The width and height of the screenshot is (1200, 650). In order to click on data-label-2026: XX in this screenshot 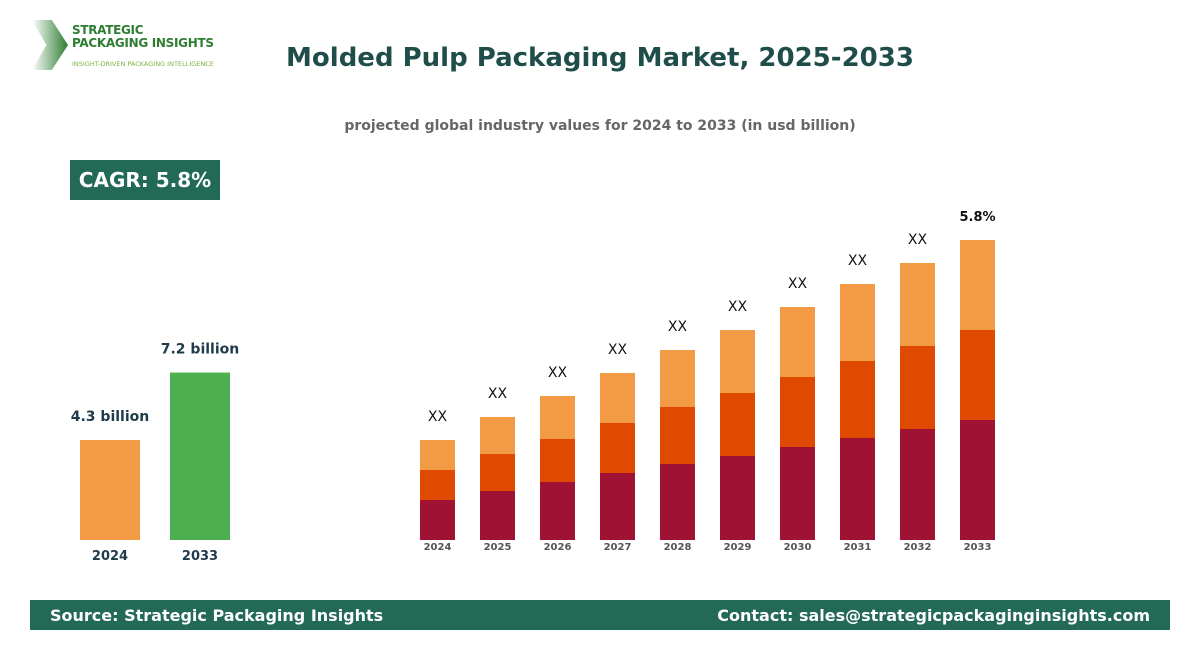, I will do `click(558, 373)`.